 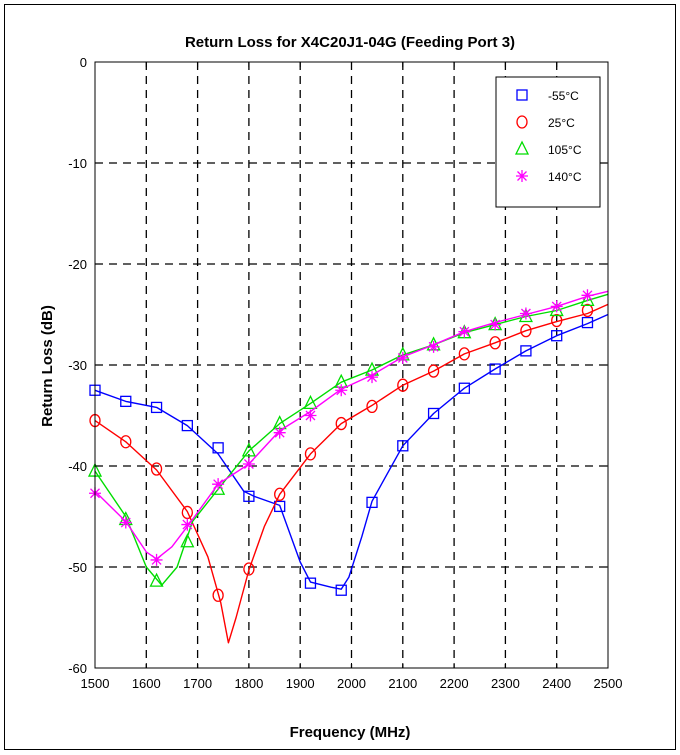 What do you see at coordinates (565, 177) in the screenshot?
I see `legend-label: 140°C` at bounding box center [565, 177].